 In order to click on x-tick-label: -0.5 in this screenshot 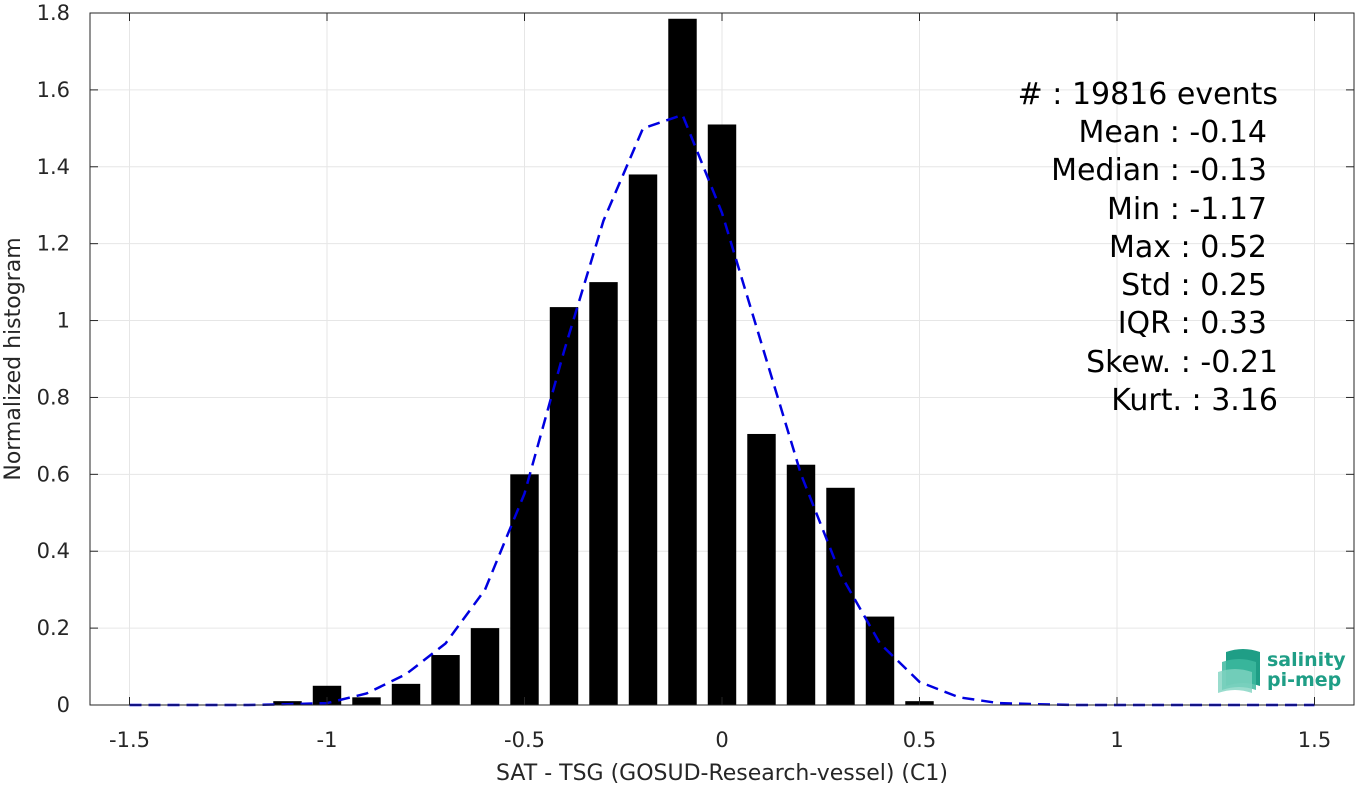, I will do `click(524, 740)`.